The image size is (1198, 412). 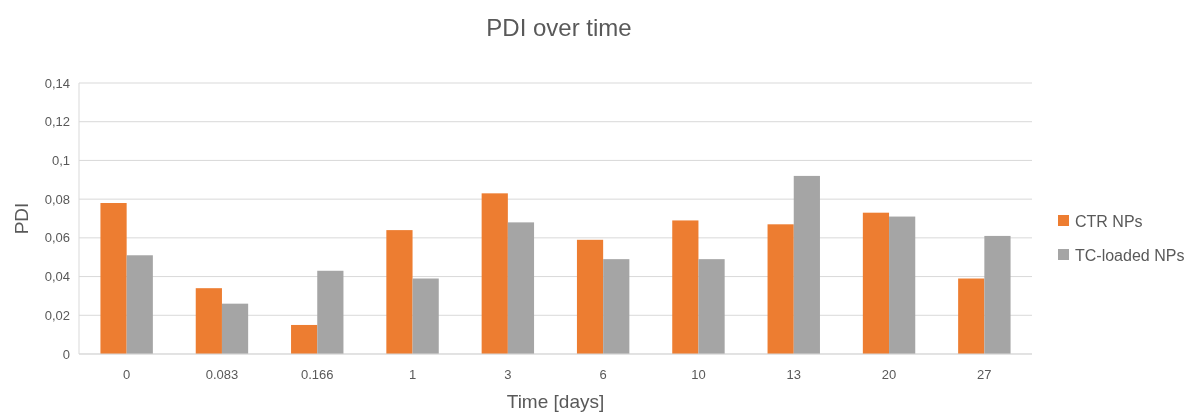 What do you see at coordinates (57, 238) in the screenshot?
I see `y-tick-label: 0,06` at bounding box center [57, 238].